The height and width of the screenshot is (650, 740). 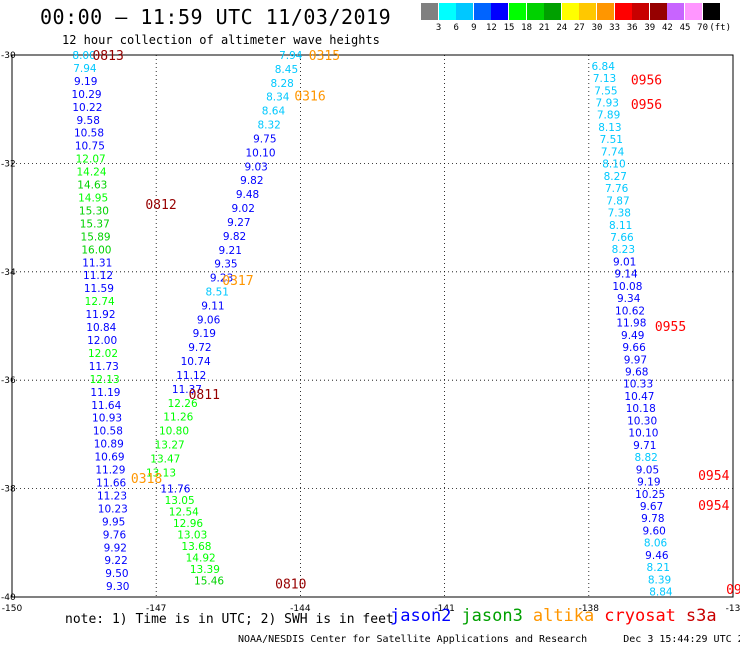 I want to click on wave-height-value: 9.60, so click(x=653, y=531).